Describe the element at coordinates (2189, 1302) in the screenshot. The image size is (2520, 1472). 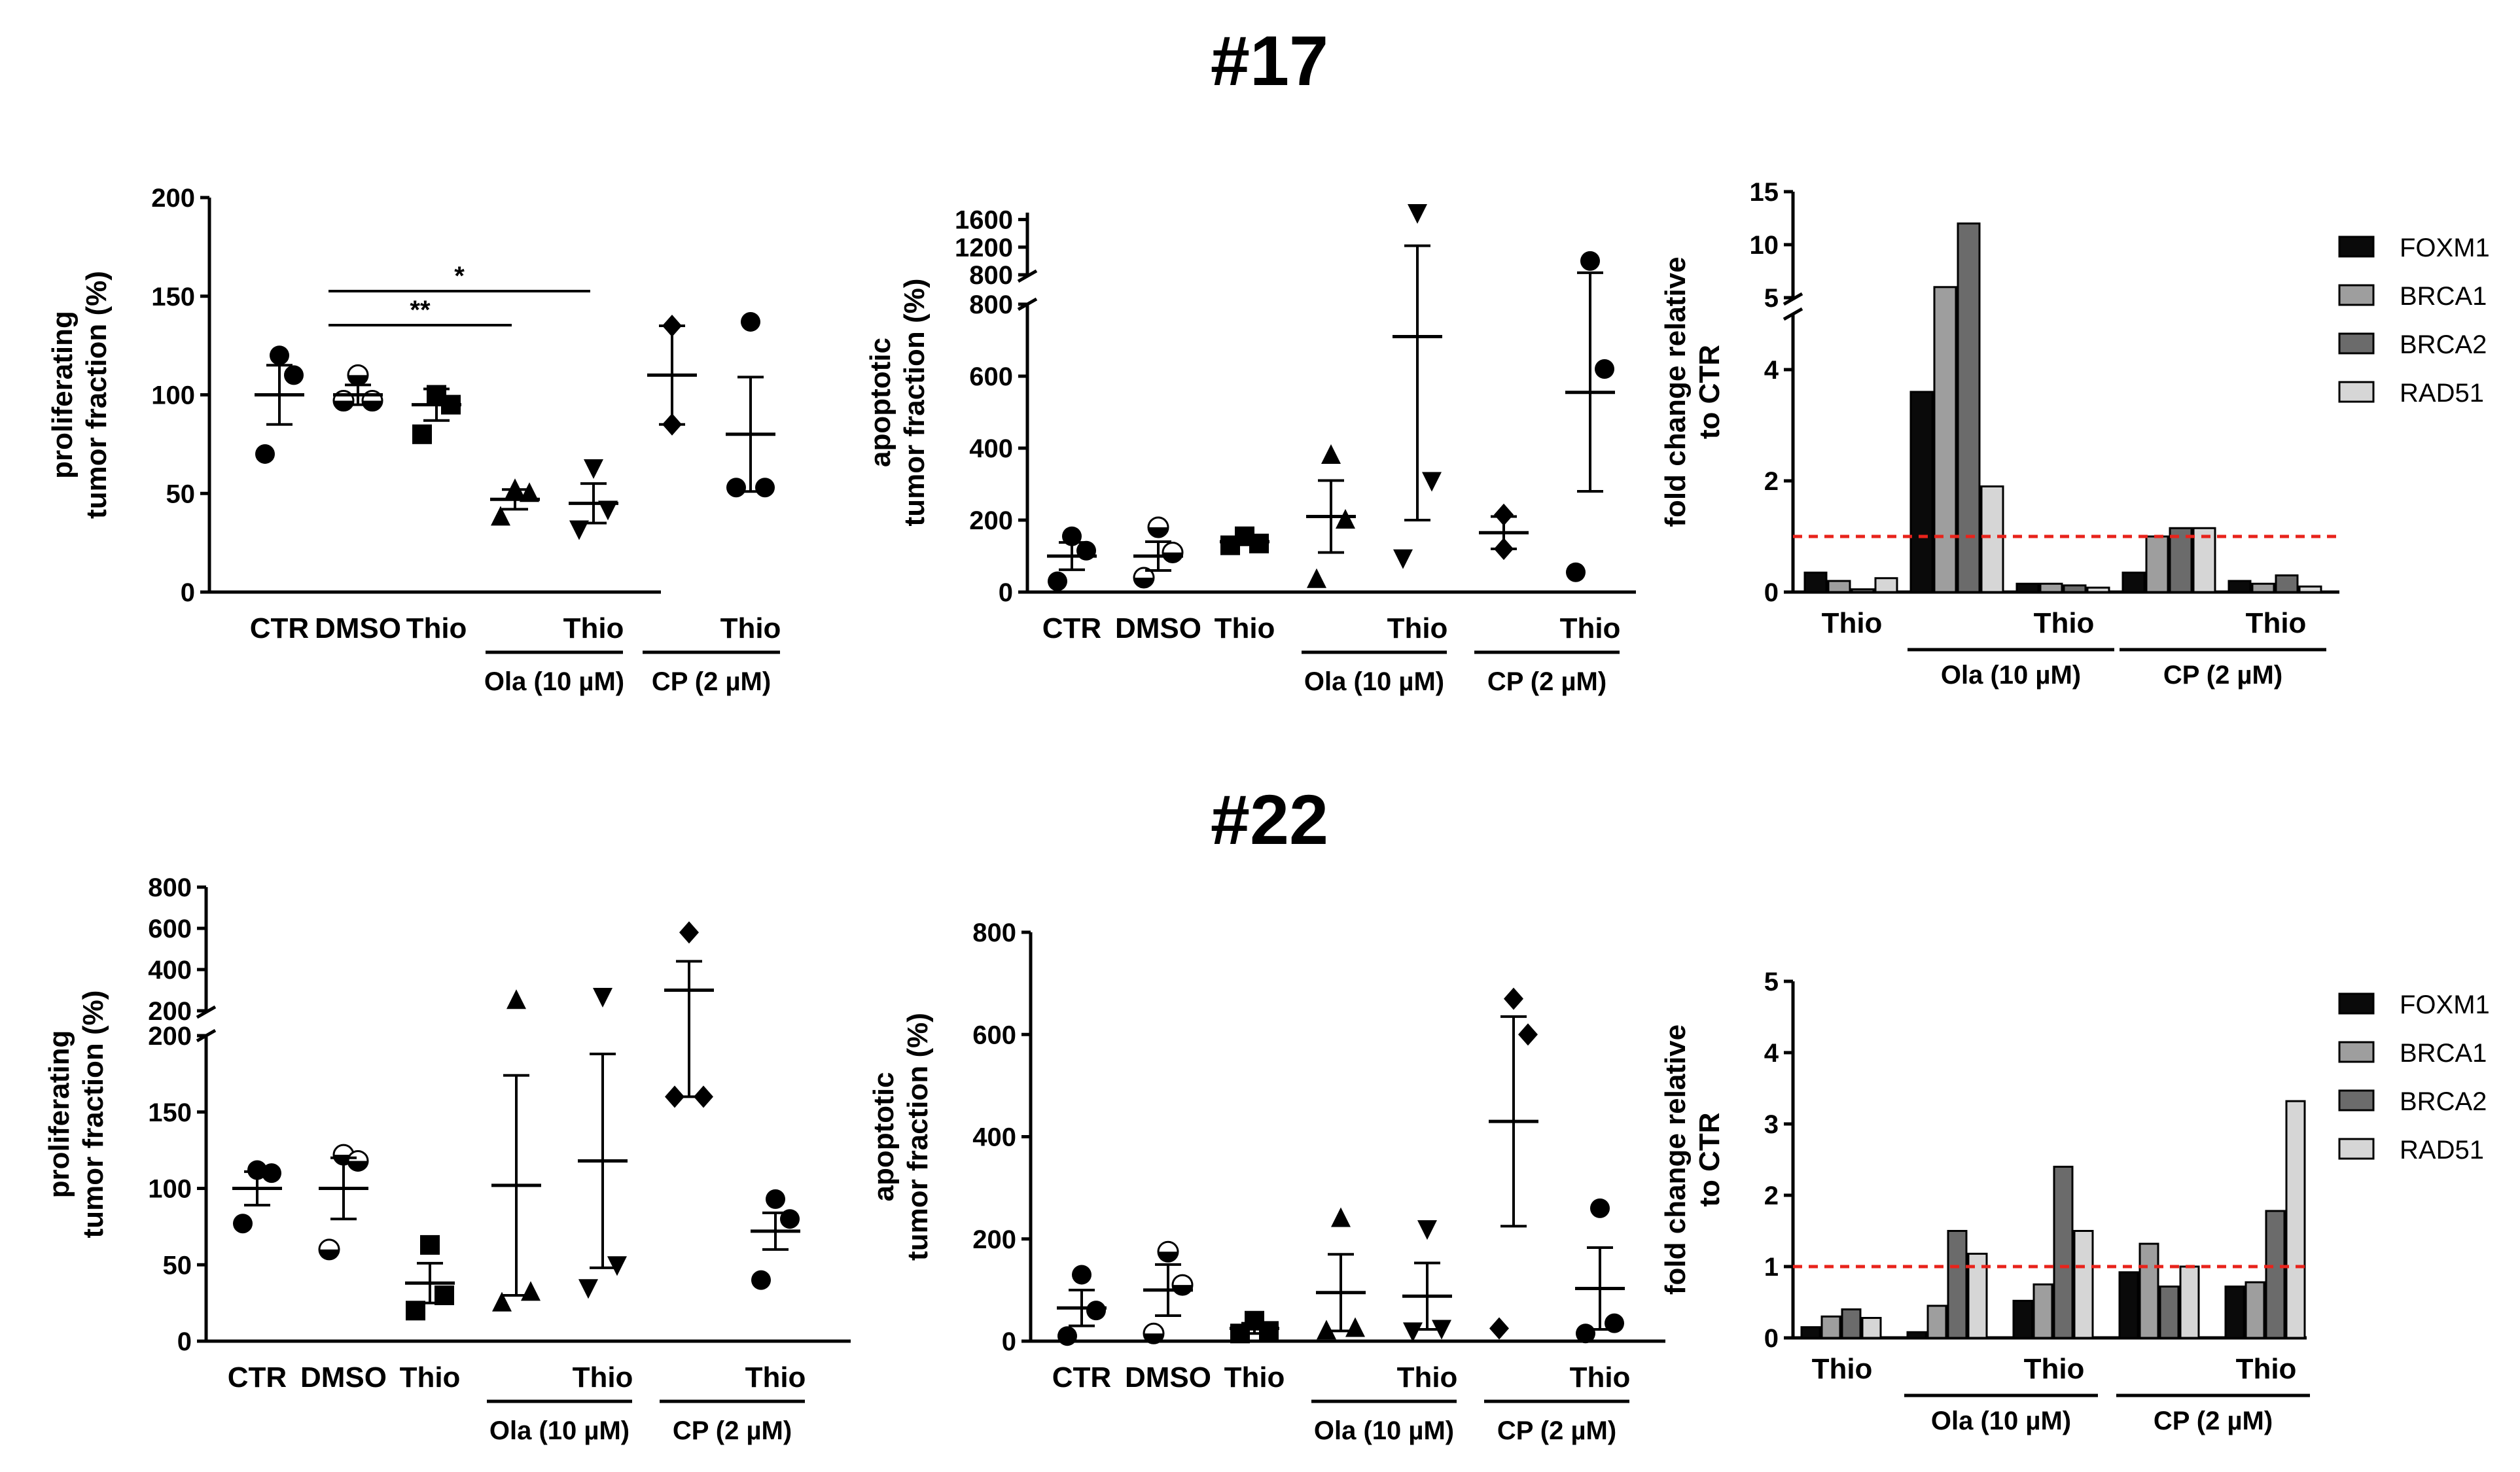
I see `bar-RAD51` at that location.